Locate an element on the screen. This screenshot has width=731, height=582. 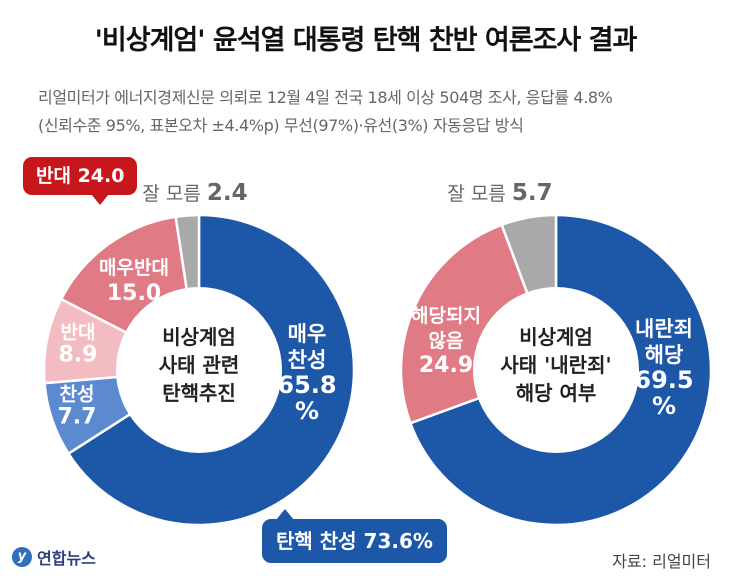
pie-1-slice-2-label: 찬성 7.7 is located at coordinates (77, 407).